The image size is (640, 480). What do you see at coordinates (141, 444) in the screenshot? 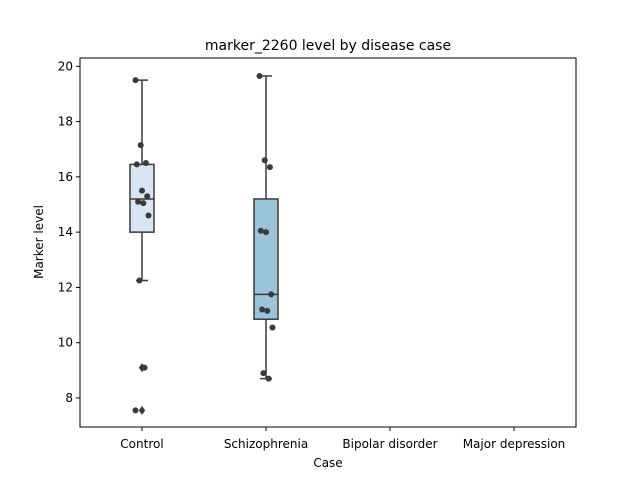
I see `x-tick-label: Control` at bounding box center [141, 444].